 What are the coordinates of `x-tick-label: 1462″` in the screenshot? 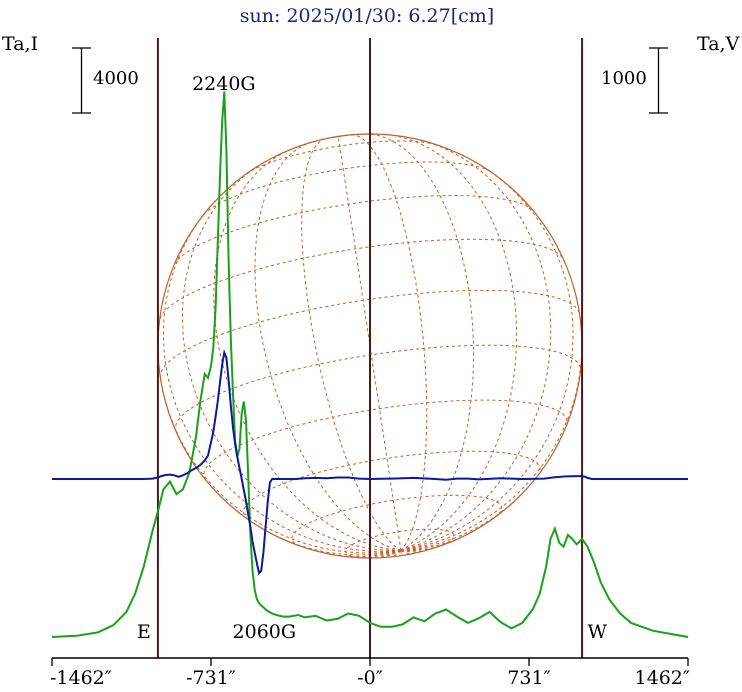 It's located at (662, 678).